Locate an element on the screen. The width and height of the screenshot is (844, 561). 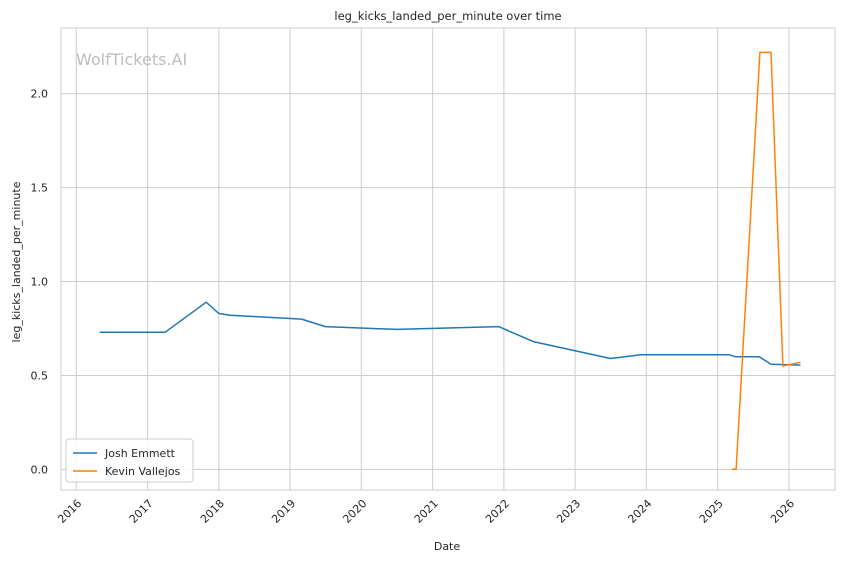
series-line-kevin-vallejos is located at coordinates (766, 261).